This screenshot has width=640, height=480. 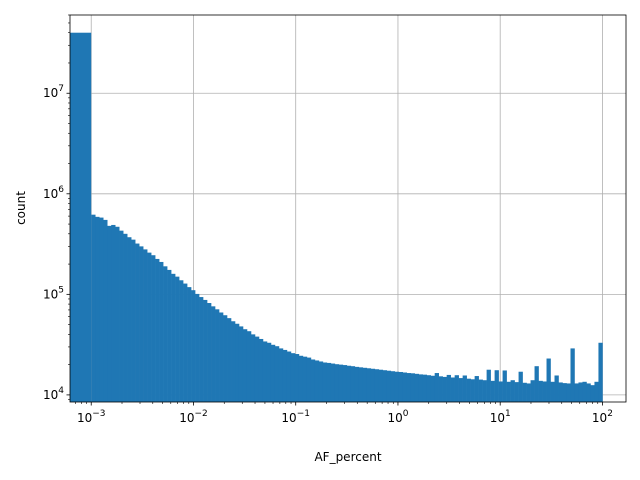 What do you see at coordinates (193, 417) in the screenshot?
I see `x-tick-label: 10⁻²` at bounding box center [193, 417].